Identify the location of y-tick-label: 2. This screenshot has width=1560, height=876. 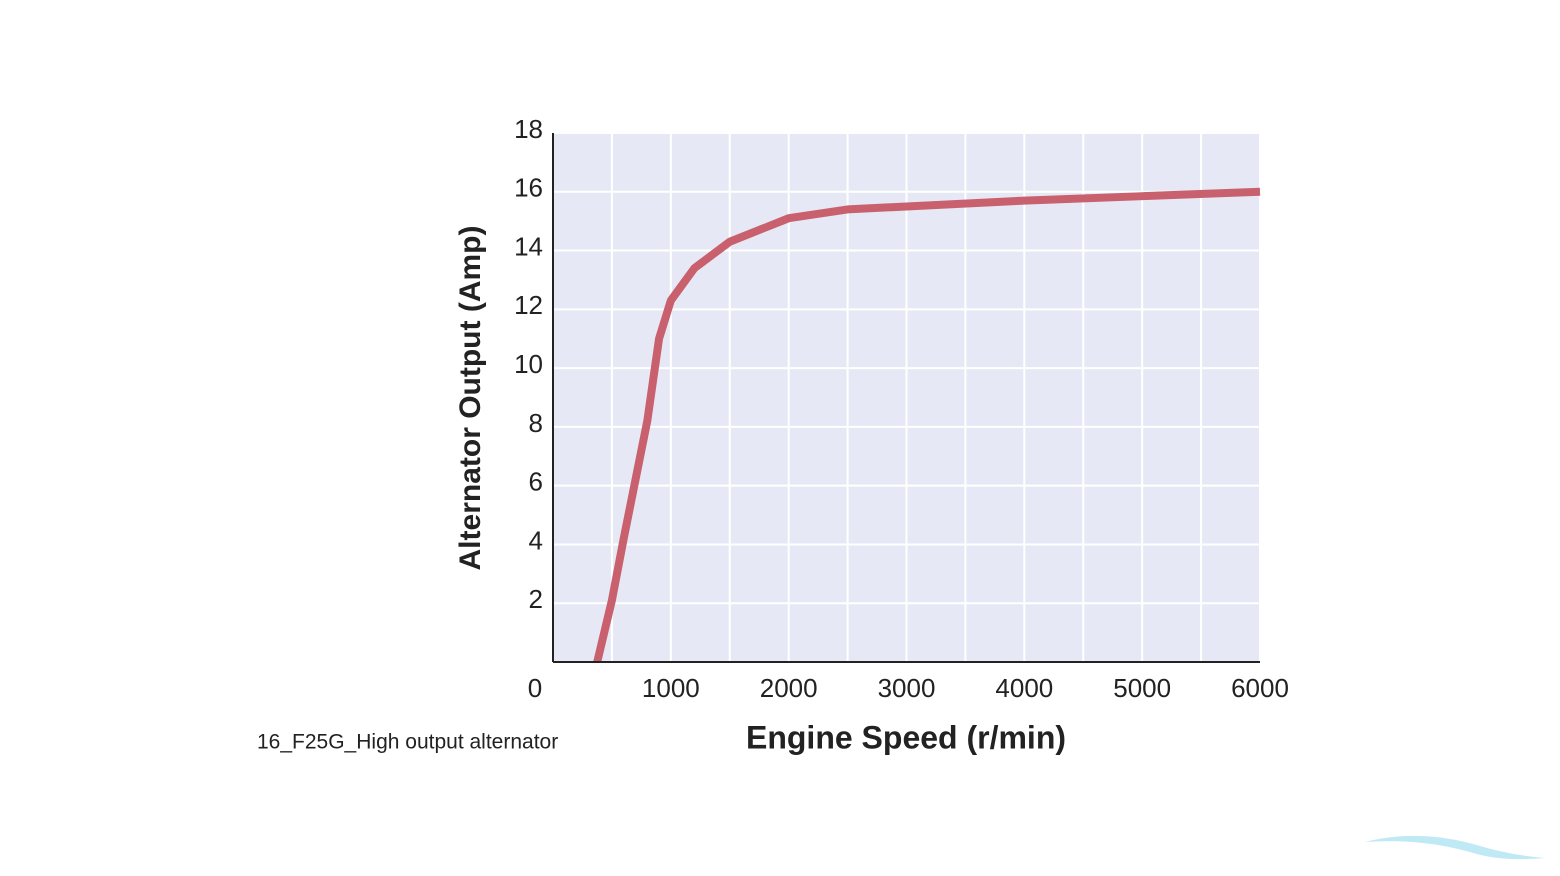
(536, 599).